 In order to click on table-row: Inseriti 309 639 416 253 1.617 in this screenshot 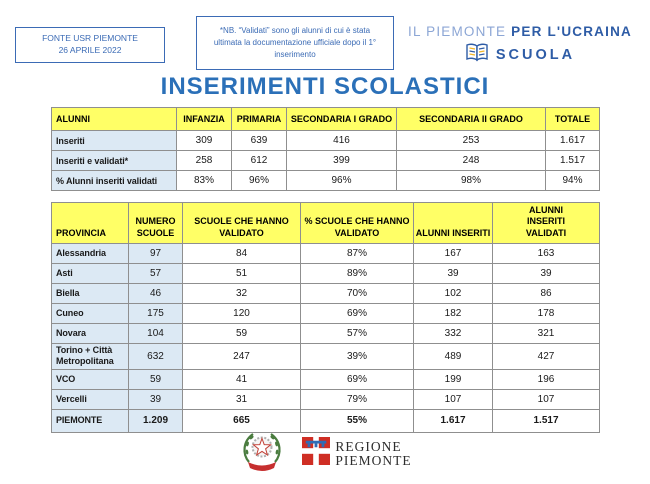, I will do `click(325, 140)`.